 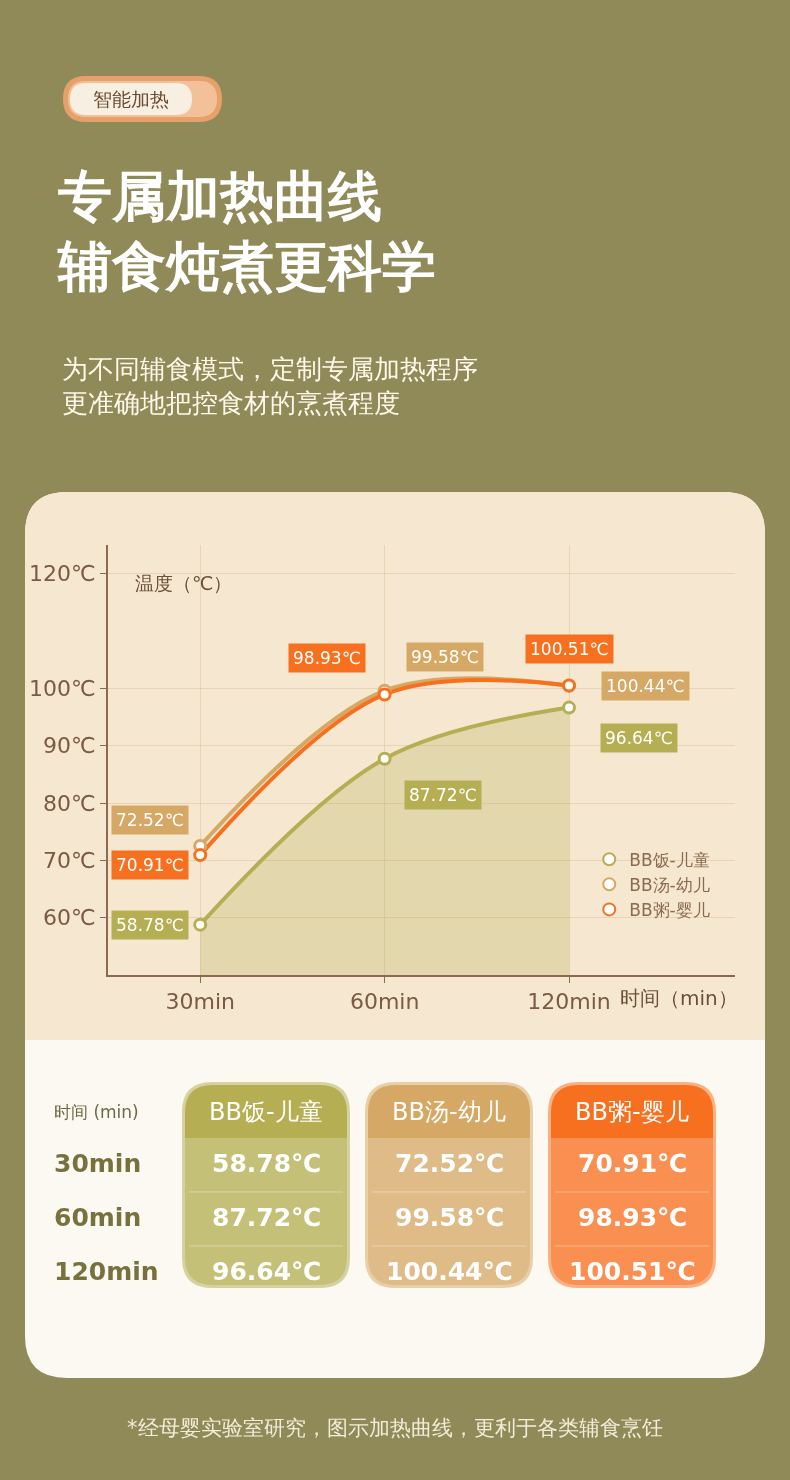 What do you see at coordinates (395, 1428) in the screenshot?
I see `text: *经母婴实验室研究，图示加热曲线，更利于各类辅食烹饪` at bounding box center [395, 1428].